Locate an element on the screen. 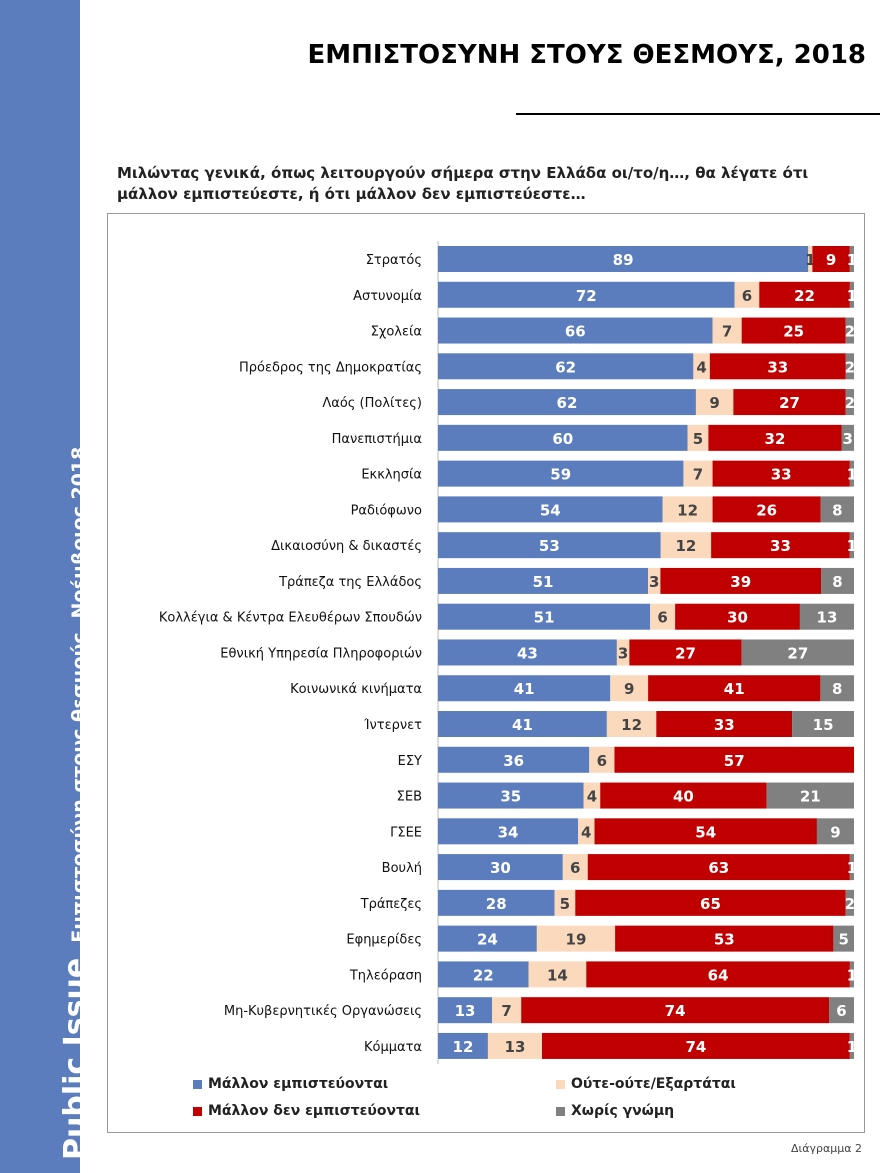 This screenshot has height=1173, width=880. legend-label: Μάλλον δεν εμπιστεύονται is located at coordinates (314, 1111).